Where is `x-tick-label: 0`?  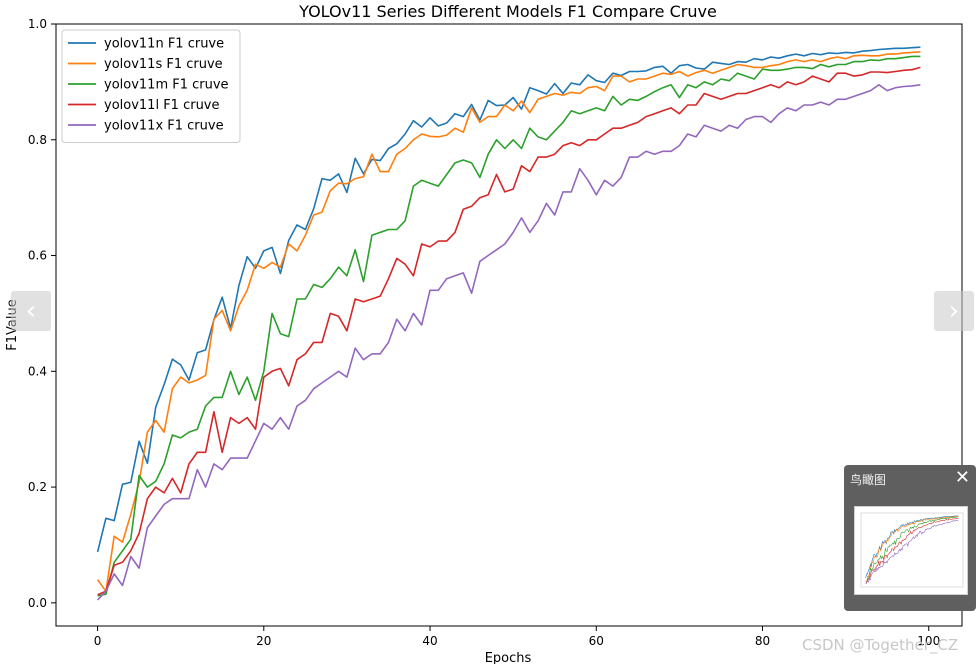
x-tick-label: 0 is located at coordinates (98, 641).